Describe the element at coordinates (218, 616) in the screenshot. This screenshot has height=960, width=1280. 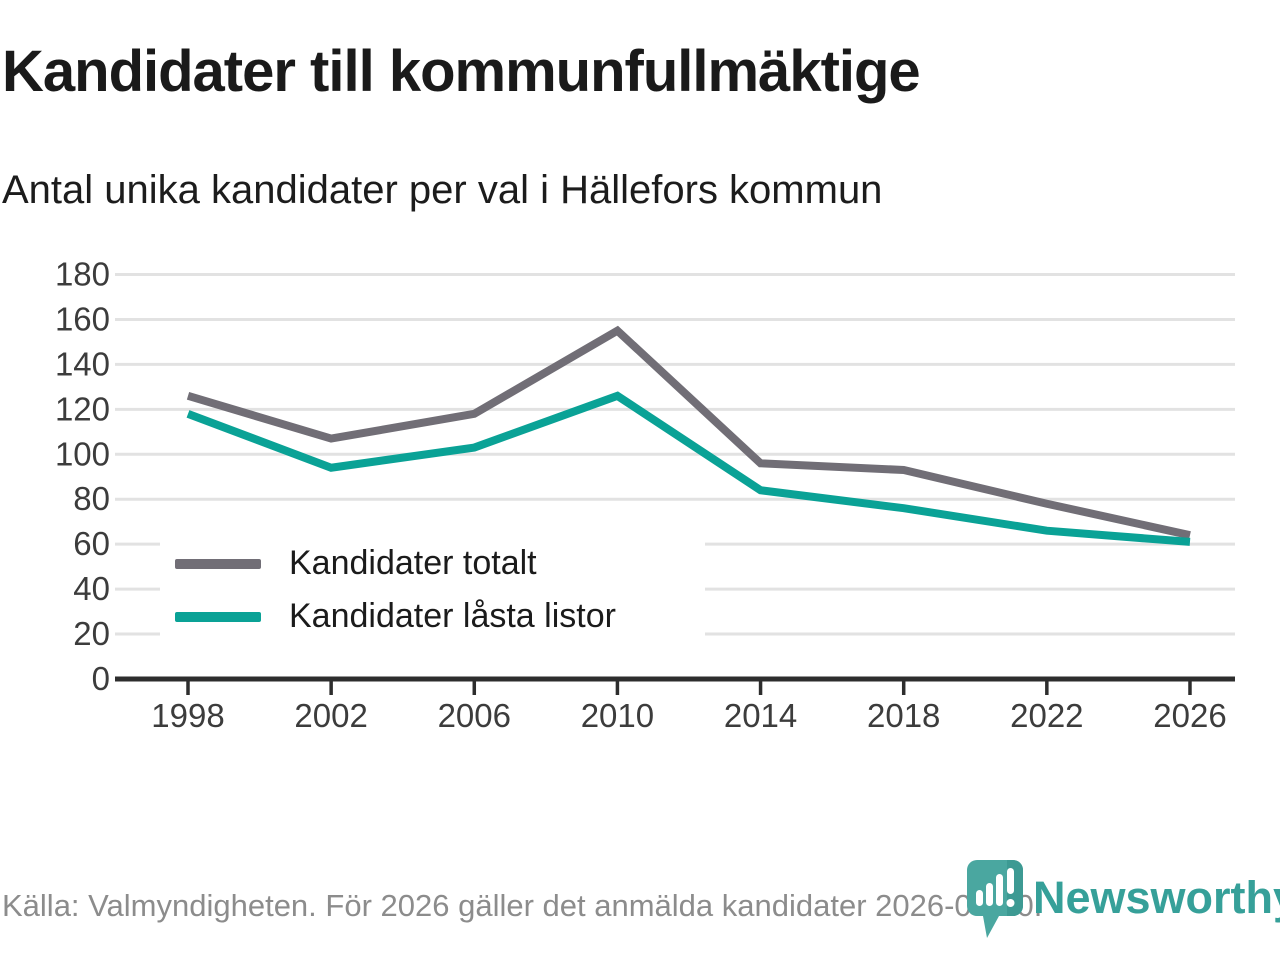
I see `legend-swatch-locked-lists` at that location.